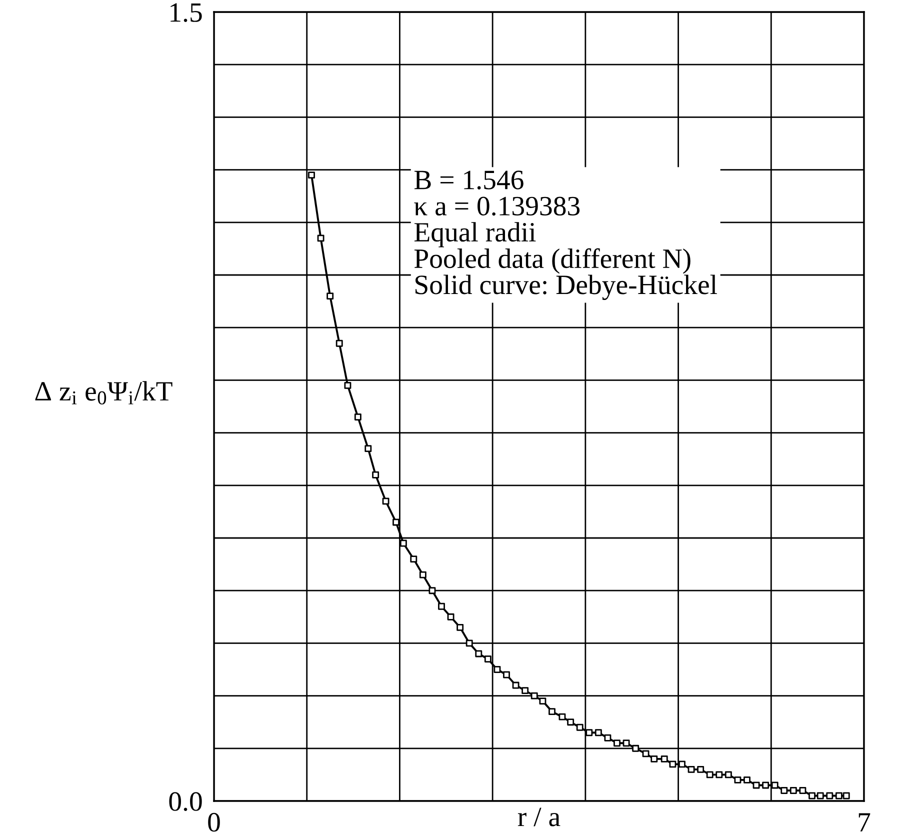 The width and height of the screenshot is (921, 840). Describe the element at coordinates (214, 822) in the screenshot. I see `x-tick-label: 0` at that location.